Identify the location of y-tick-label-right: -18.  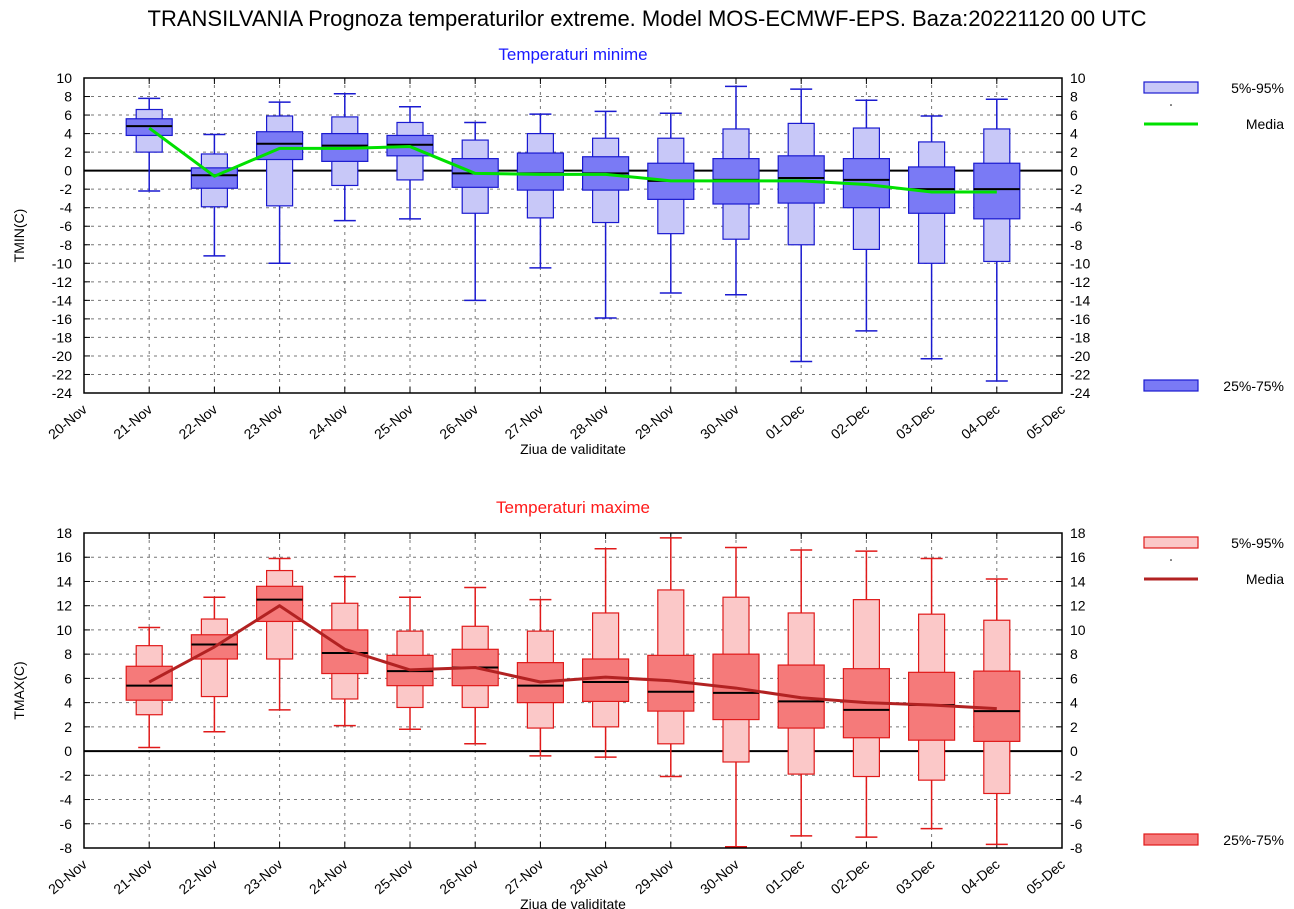
(1080, 337).